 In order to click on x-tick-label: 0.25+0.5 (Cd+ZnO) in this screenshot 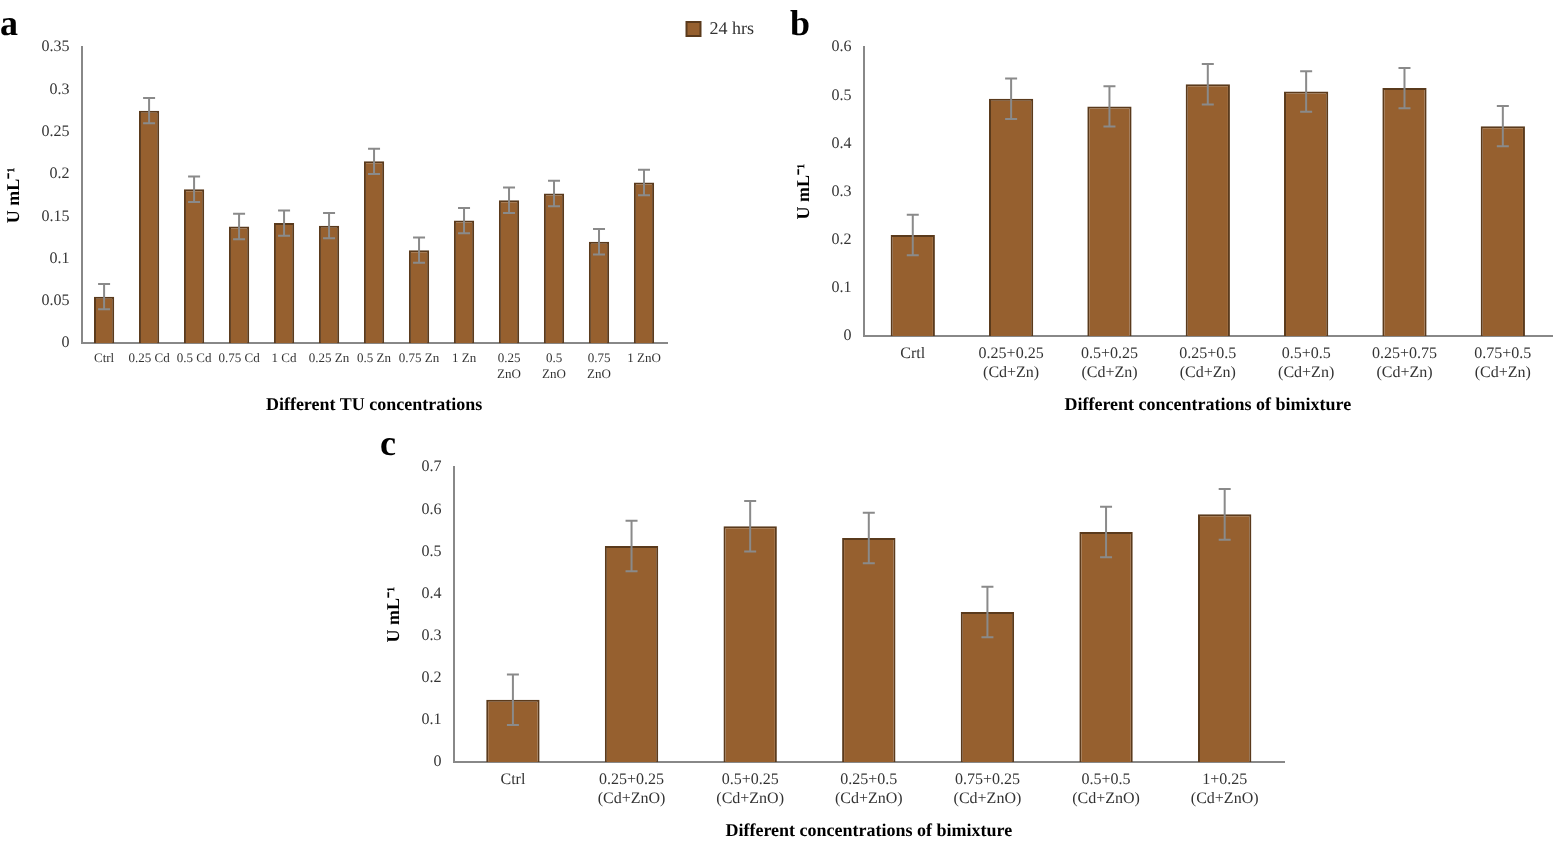, I will do `click(869, 788)`.